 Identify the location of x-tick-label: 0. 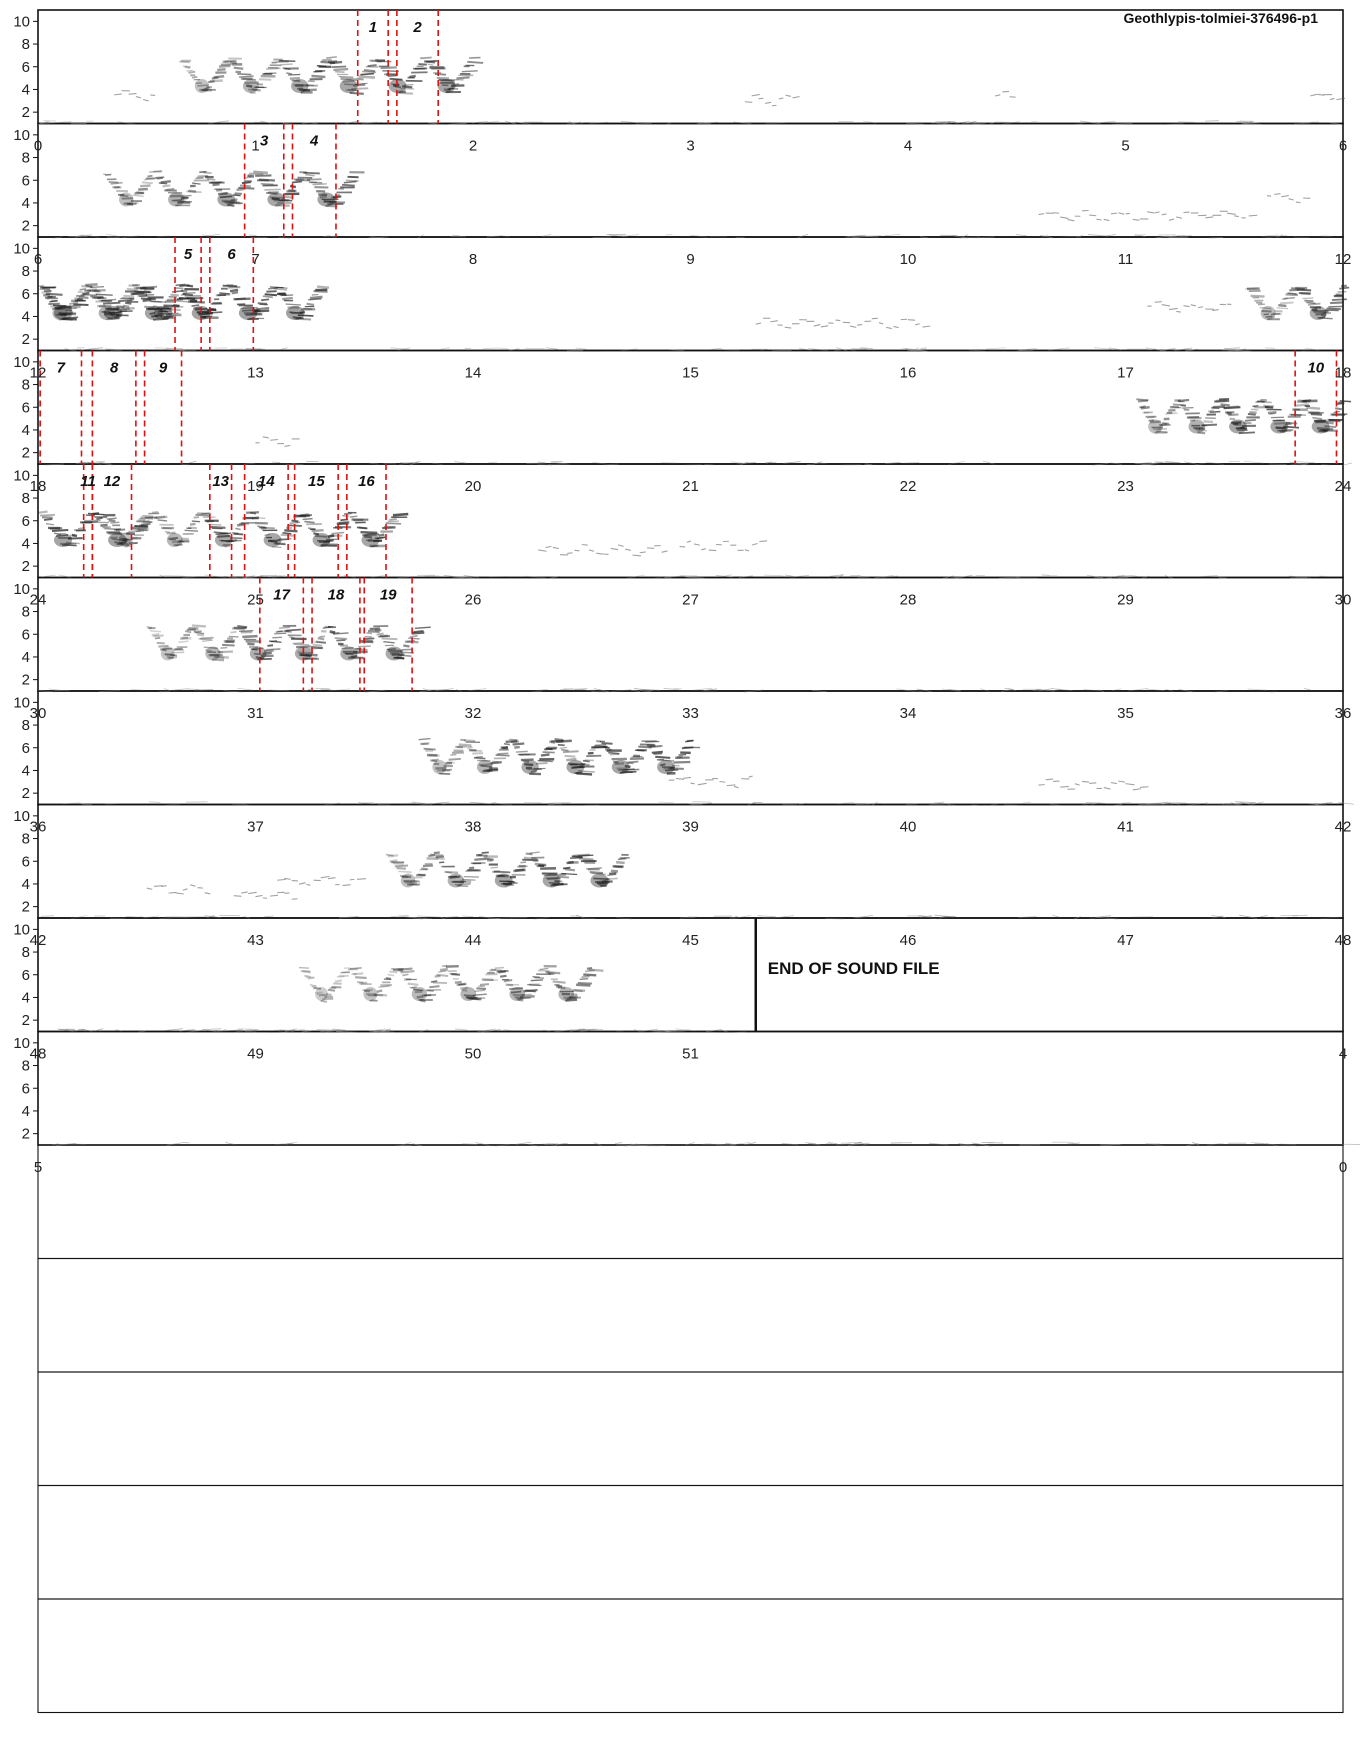
(1343, 1167).